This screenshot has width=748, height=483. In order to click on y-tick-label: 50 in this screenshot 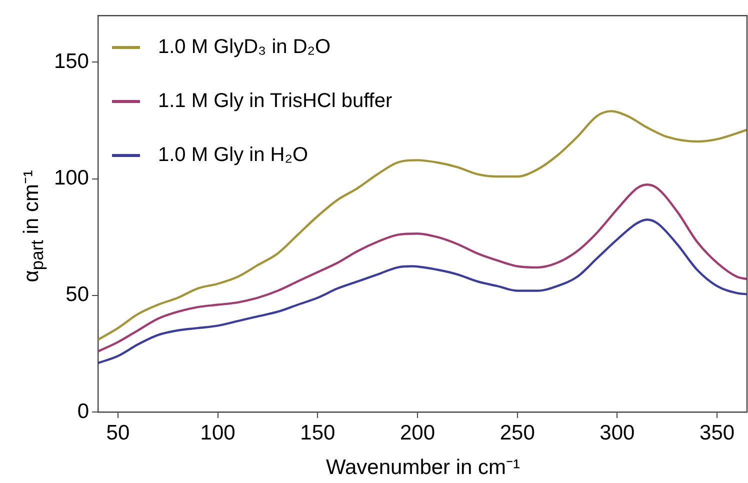, I will do `click(77, 294)`.